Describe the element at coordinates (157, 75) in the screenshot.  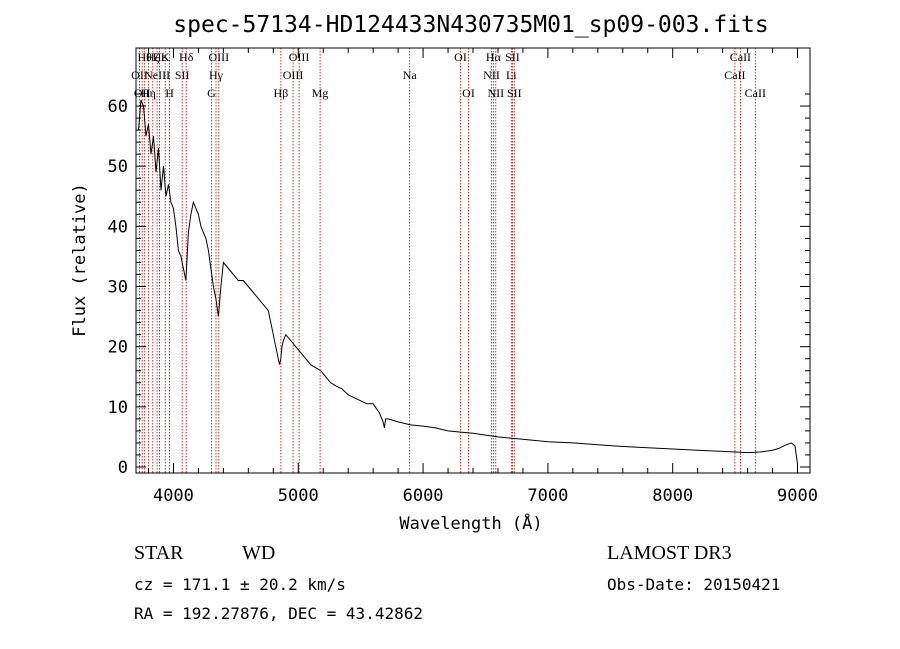
I see `spectral-line-label: NeIII` at that location.